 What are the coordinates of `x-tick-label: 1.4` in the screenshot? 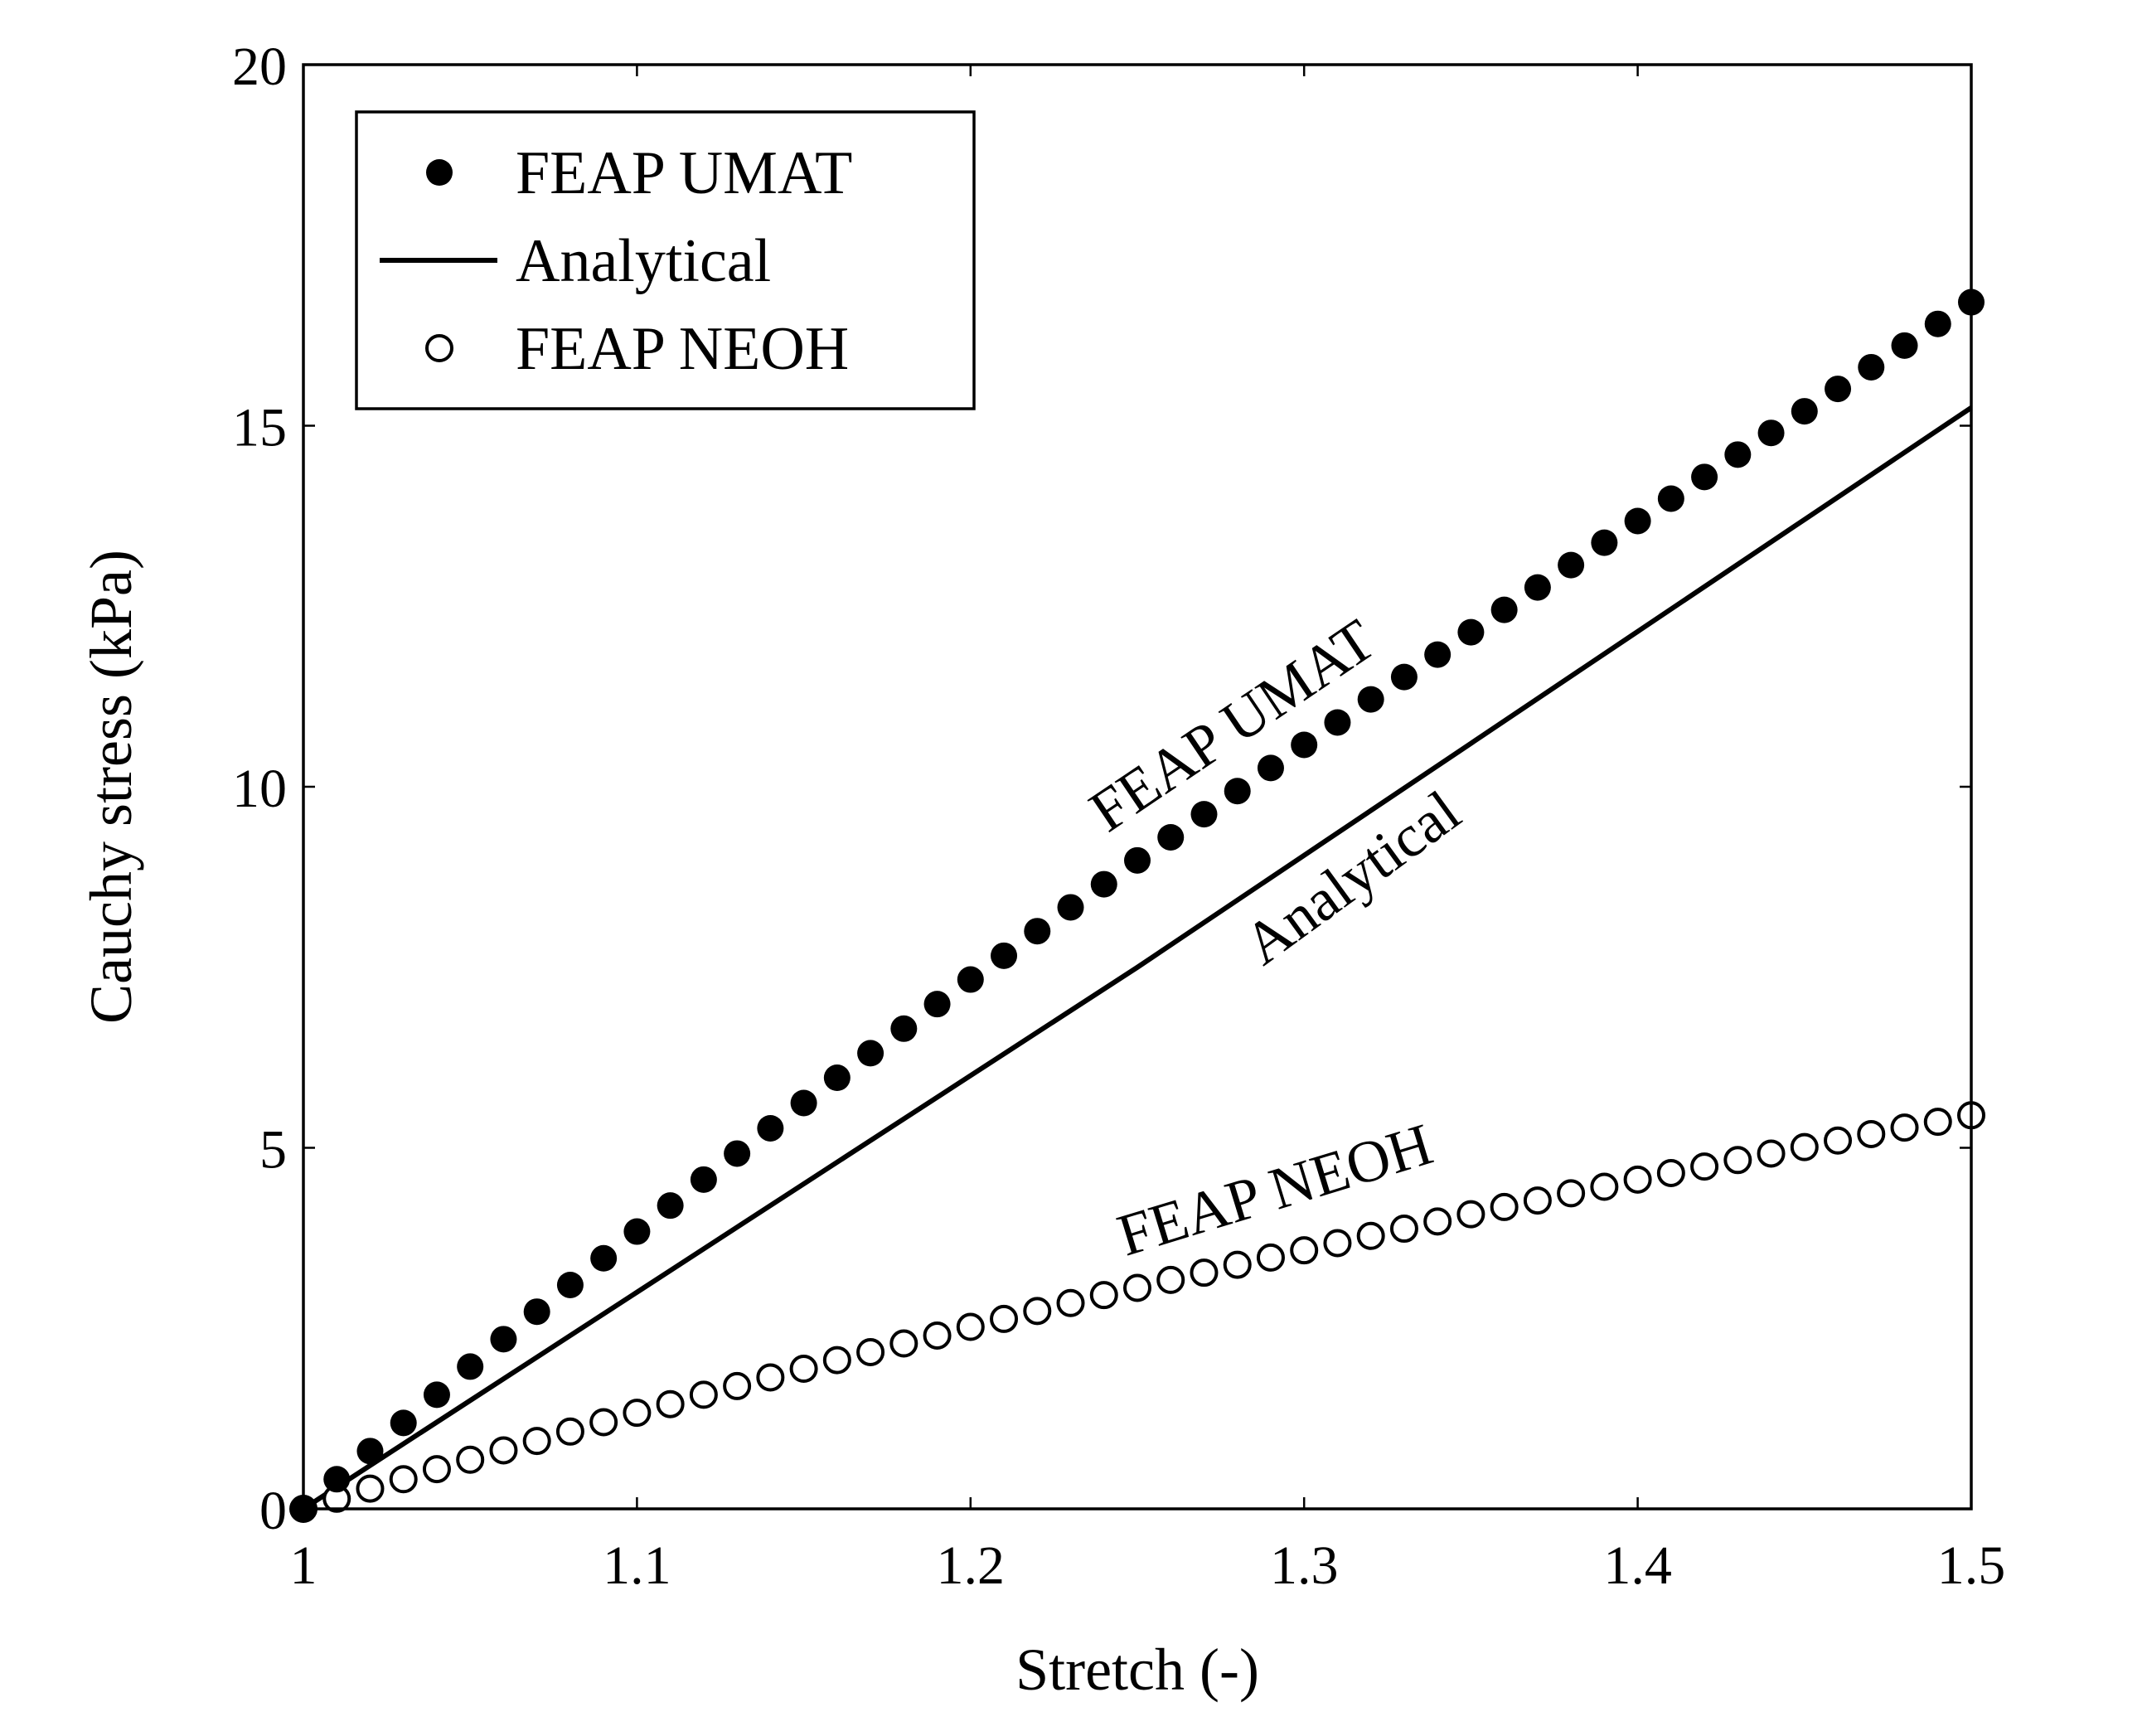 It's located at (1637, 1565).